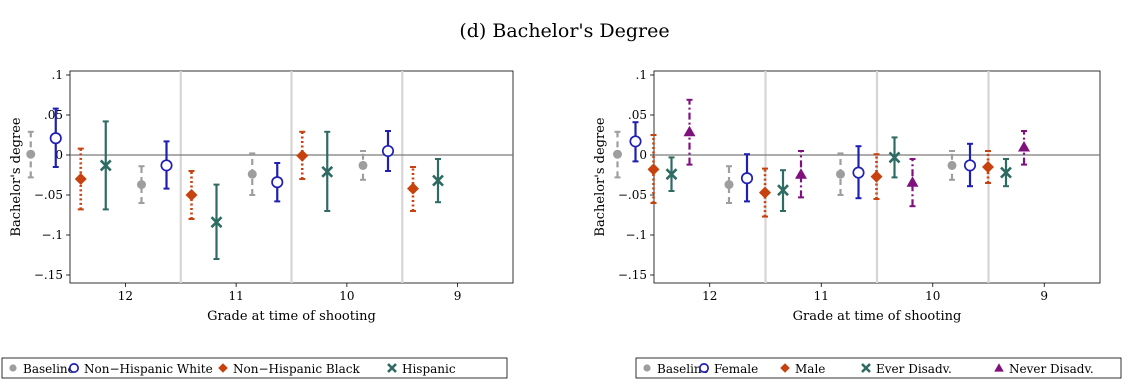 The height and width of the screenshot is (392, 1129). I want to click on x-tick-label-2-1: 11, so click(821, 296).